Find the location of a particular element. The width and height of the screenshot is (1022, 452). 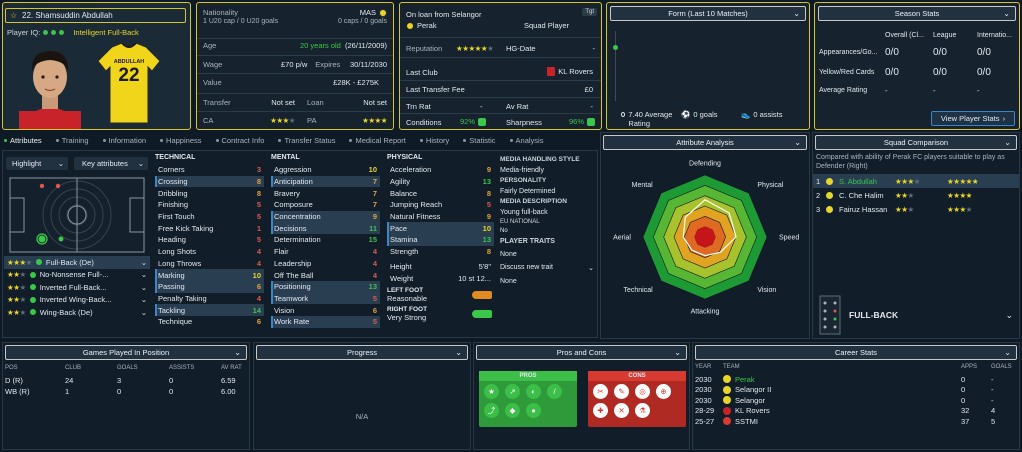

loan-club: Perak is located at coordinates (427, 25).